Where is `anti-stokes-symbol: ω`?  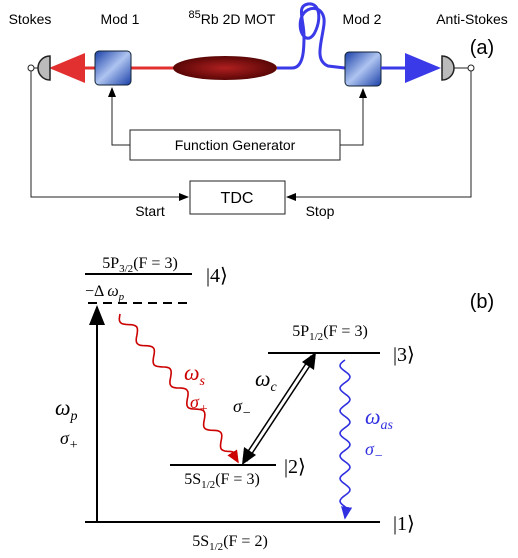 anti-stokes-symbol: ω is located at coordinates (373, 416).